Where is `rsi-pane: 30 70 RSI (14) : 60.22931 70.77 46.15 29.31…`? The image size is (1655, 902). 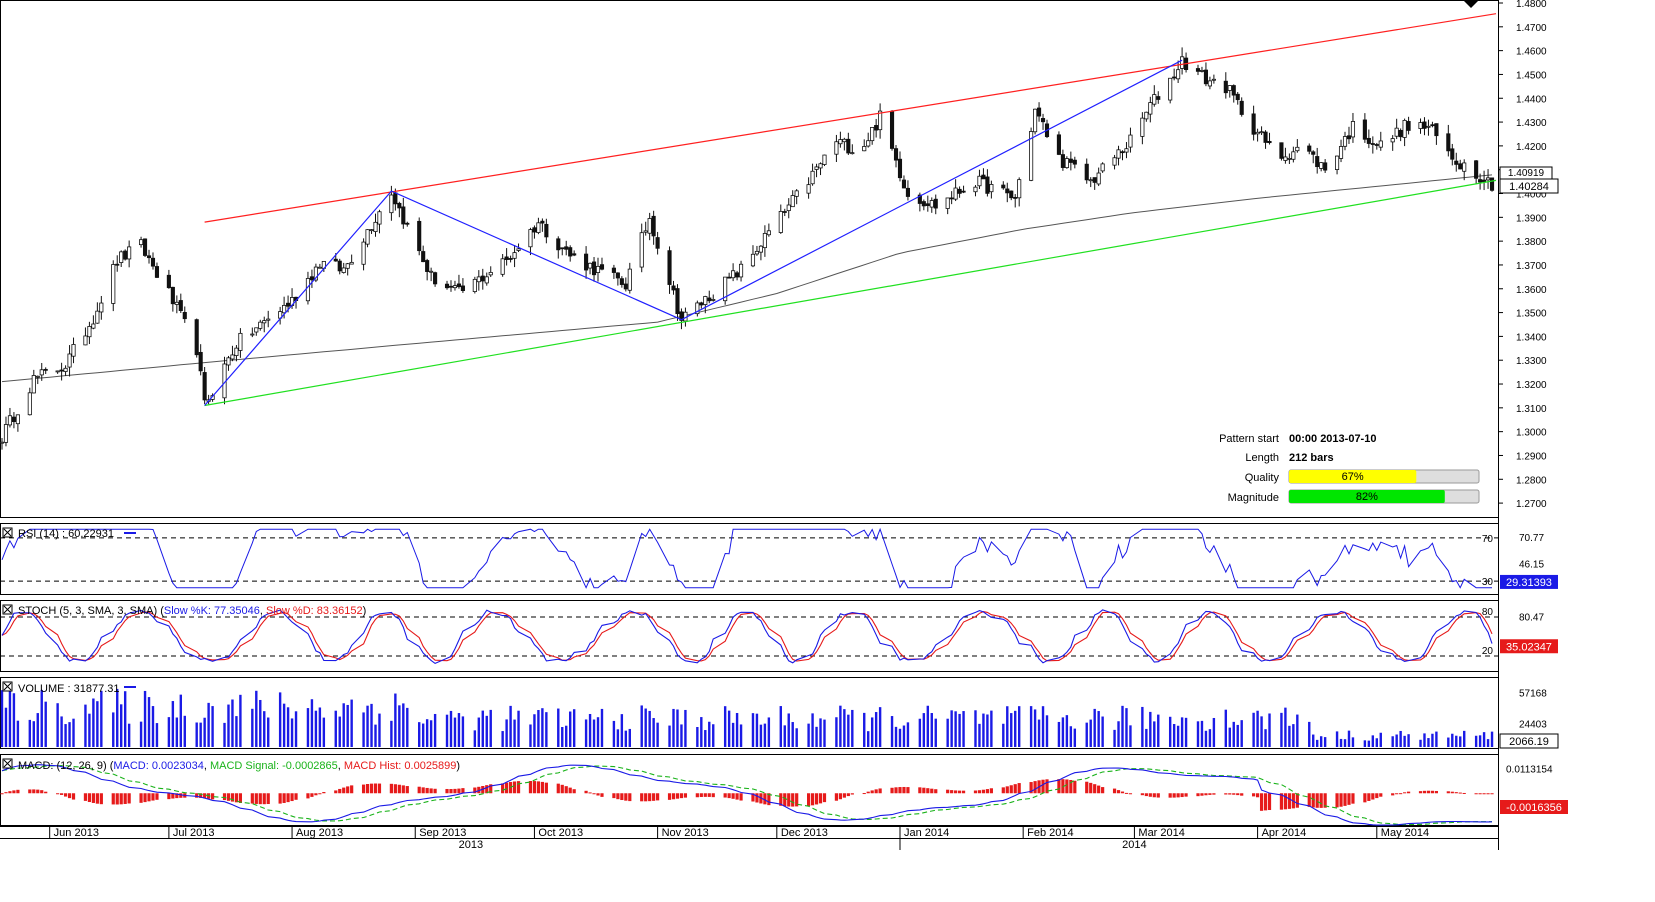
rsi-pane: 30 70 RSI (14) : 60.22931 70.77 46.15 29.31… is located at coordinates (779, 559).